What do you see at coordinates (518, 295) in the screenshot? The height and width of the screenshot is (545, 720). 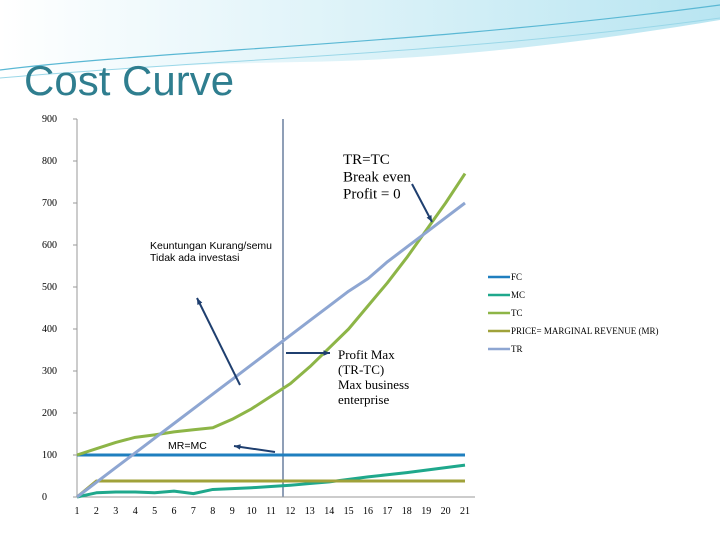 I see `legend-label: MC` at bounding box center [518, 295].